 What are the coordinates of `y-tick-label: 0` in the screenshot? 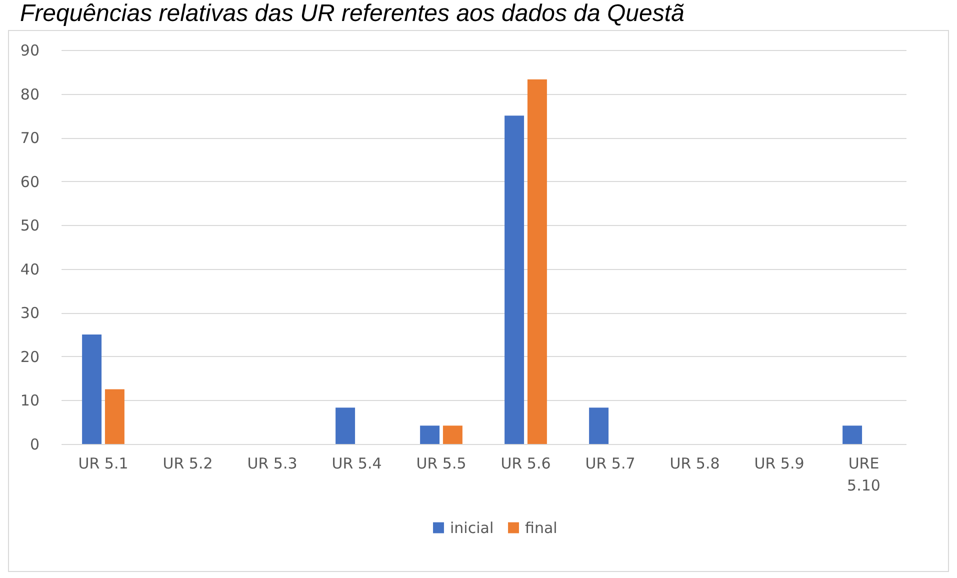 It's located at (35, 445).